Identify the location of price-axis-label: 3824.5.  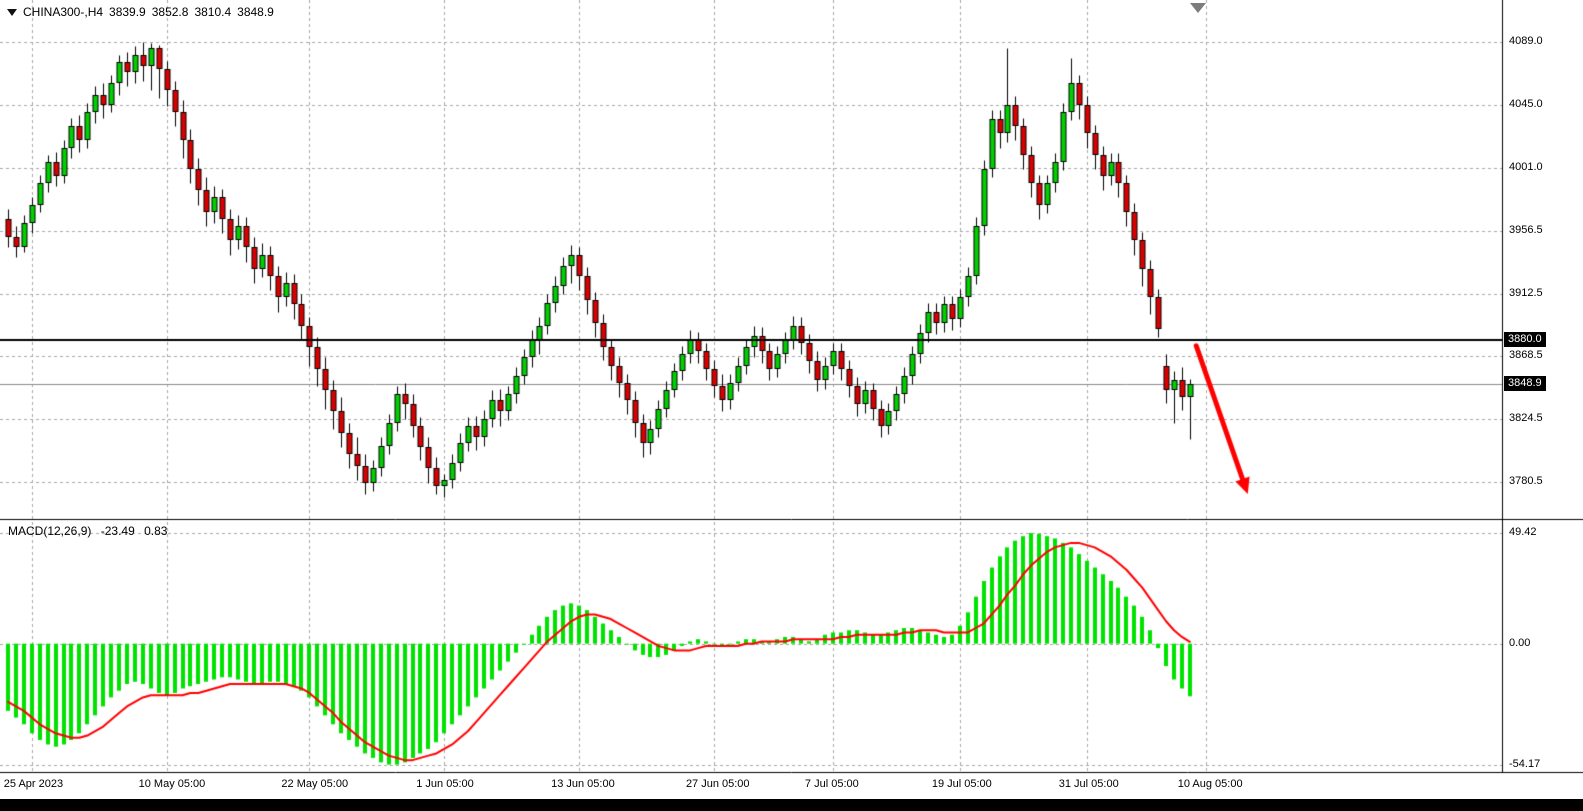
(1526, 418).